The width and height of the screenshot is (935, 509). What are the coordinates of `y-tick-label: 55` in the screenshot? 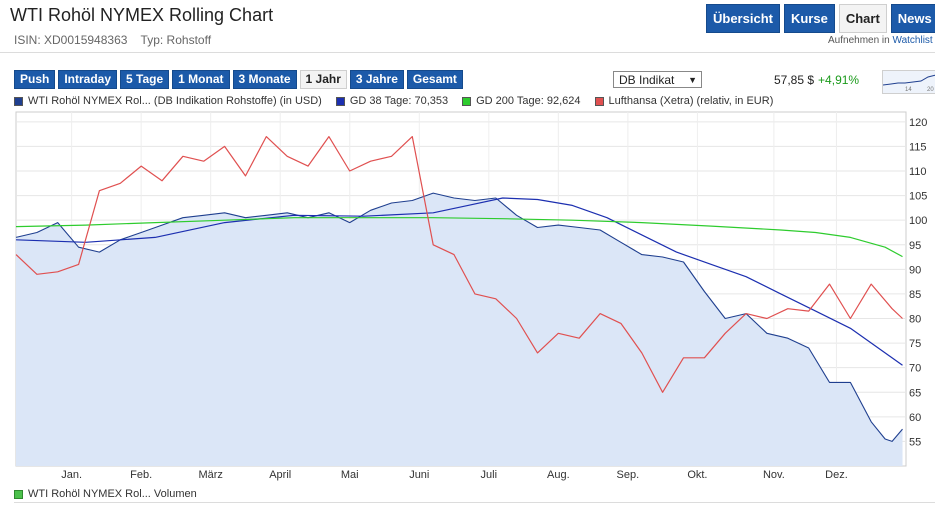 It's located at (915, 442).